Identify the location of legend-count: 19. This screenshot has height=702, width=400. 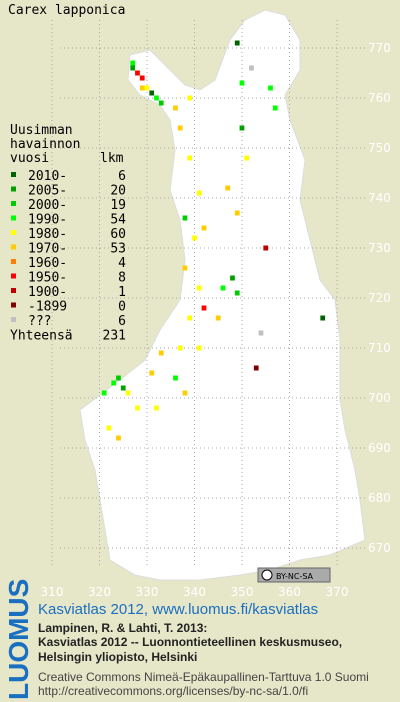
(118, 205).